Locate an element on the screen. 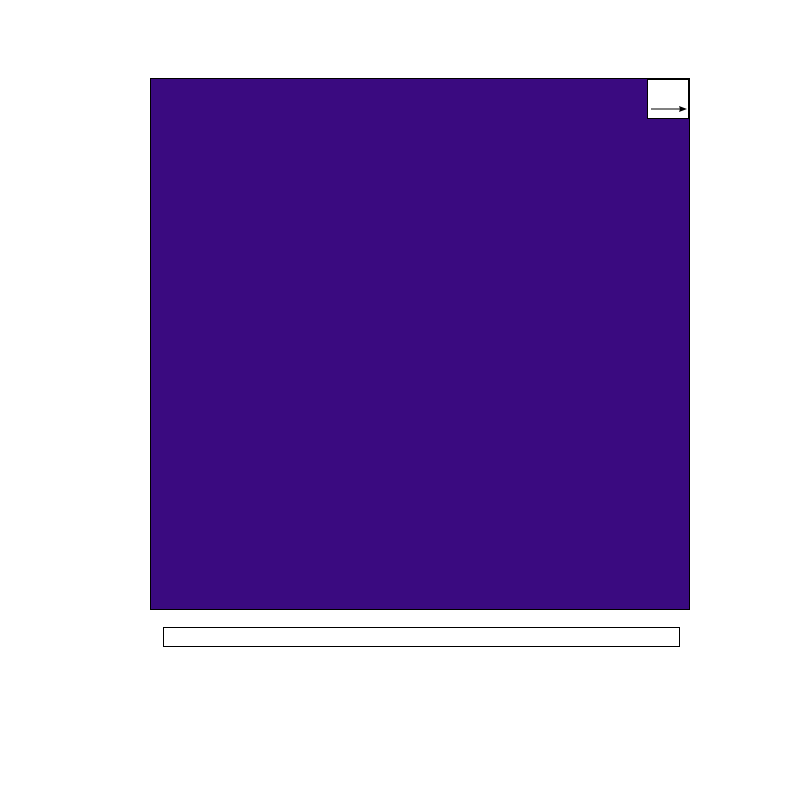 The image size is (800, 800). colorbar-tick-labels is located at coordinates (421, 659).